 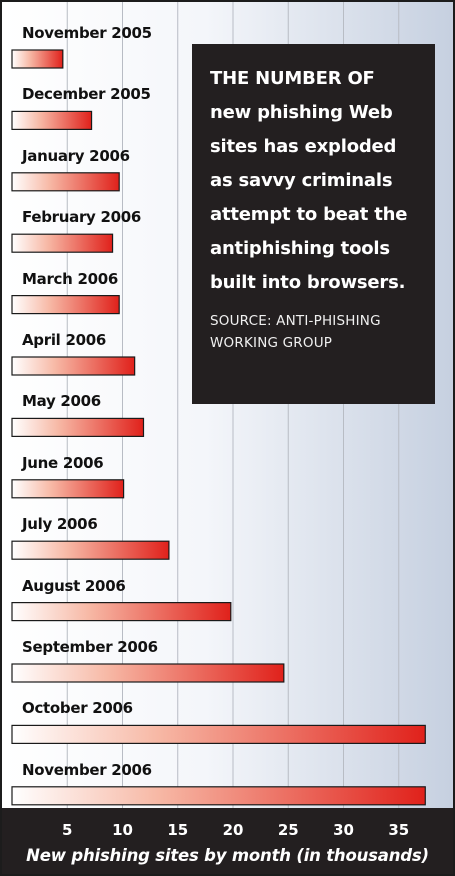 What do you see at coordinates (64, 340) in the screenshot?
I see `category-label: April 2006` at bounding box center [64, 340].